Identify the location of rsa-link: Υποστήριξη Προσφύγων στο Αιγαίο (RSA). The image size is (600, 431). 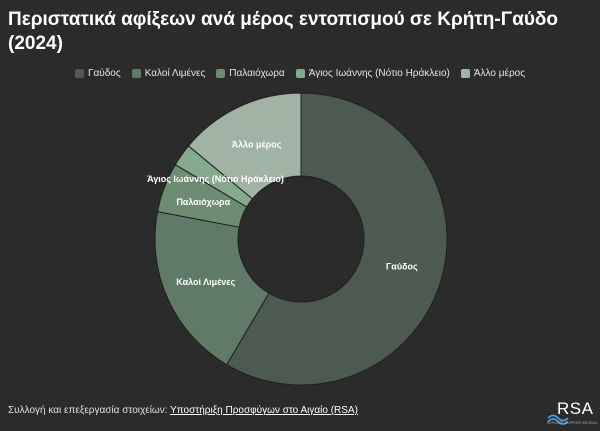
(264, 410).